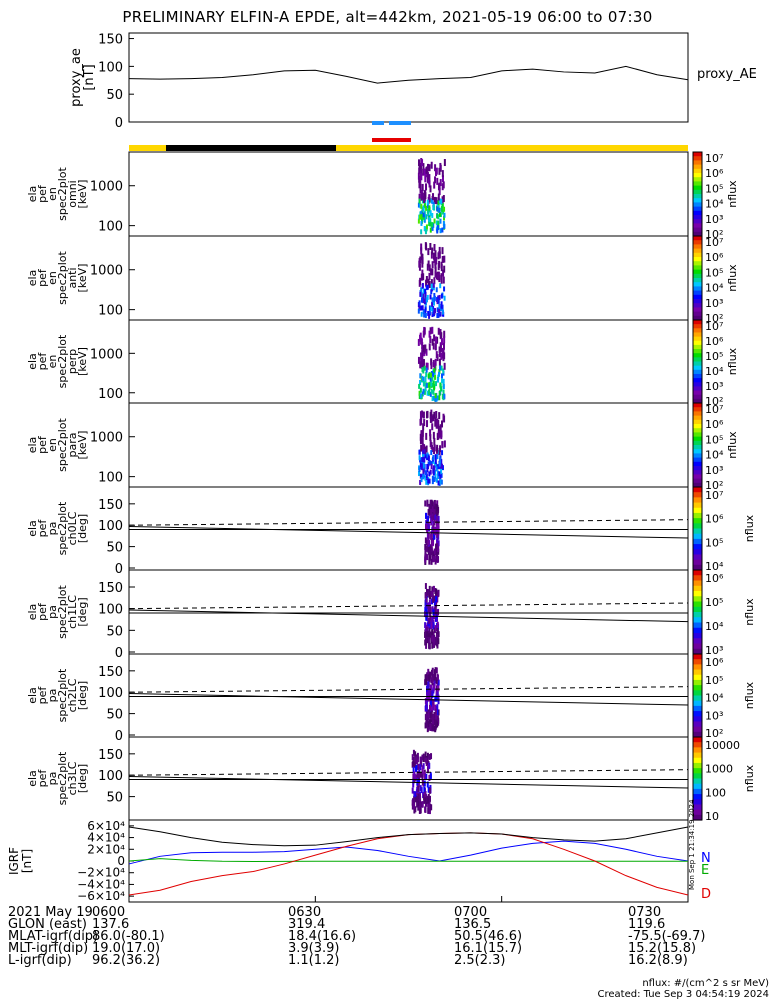 The image size is (775, 1000). Describe the element at coordinates (40, 960) in the screenshot. I see `ephemeris-row-label: L-igrf(dip)` at that location.